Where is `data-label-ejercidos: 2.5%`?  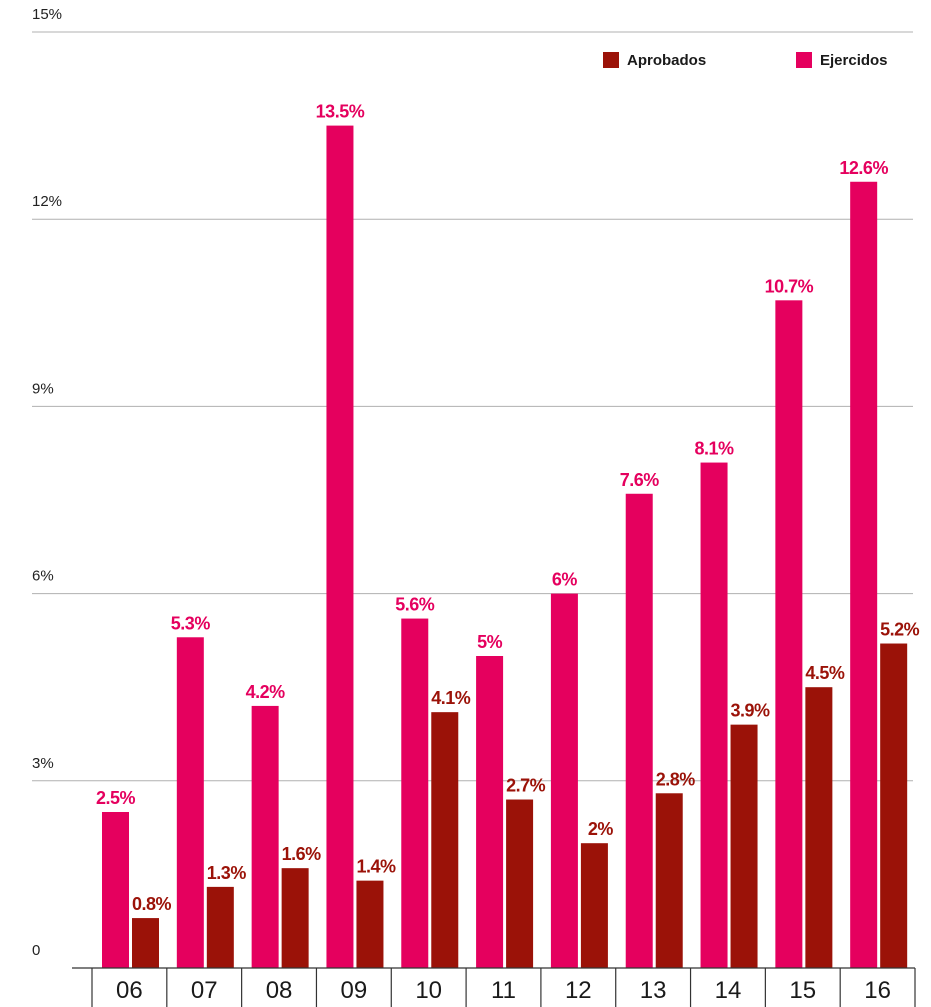
data-label-ejercidos: 2.5% is located at coordinates (116, 798).